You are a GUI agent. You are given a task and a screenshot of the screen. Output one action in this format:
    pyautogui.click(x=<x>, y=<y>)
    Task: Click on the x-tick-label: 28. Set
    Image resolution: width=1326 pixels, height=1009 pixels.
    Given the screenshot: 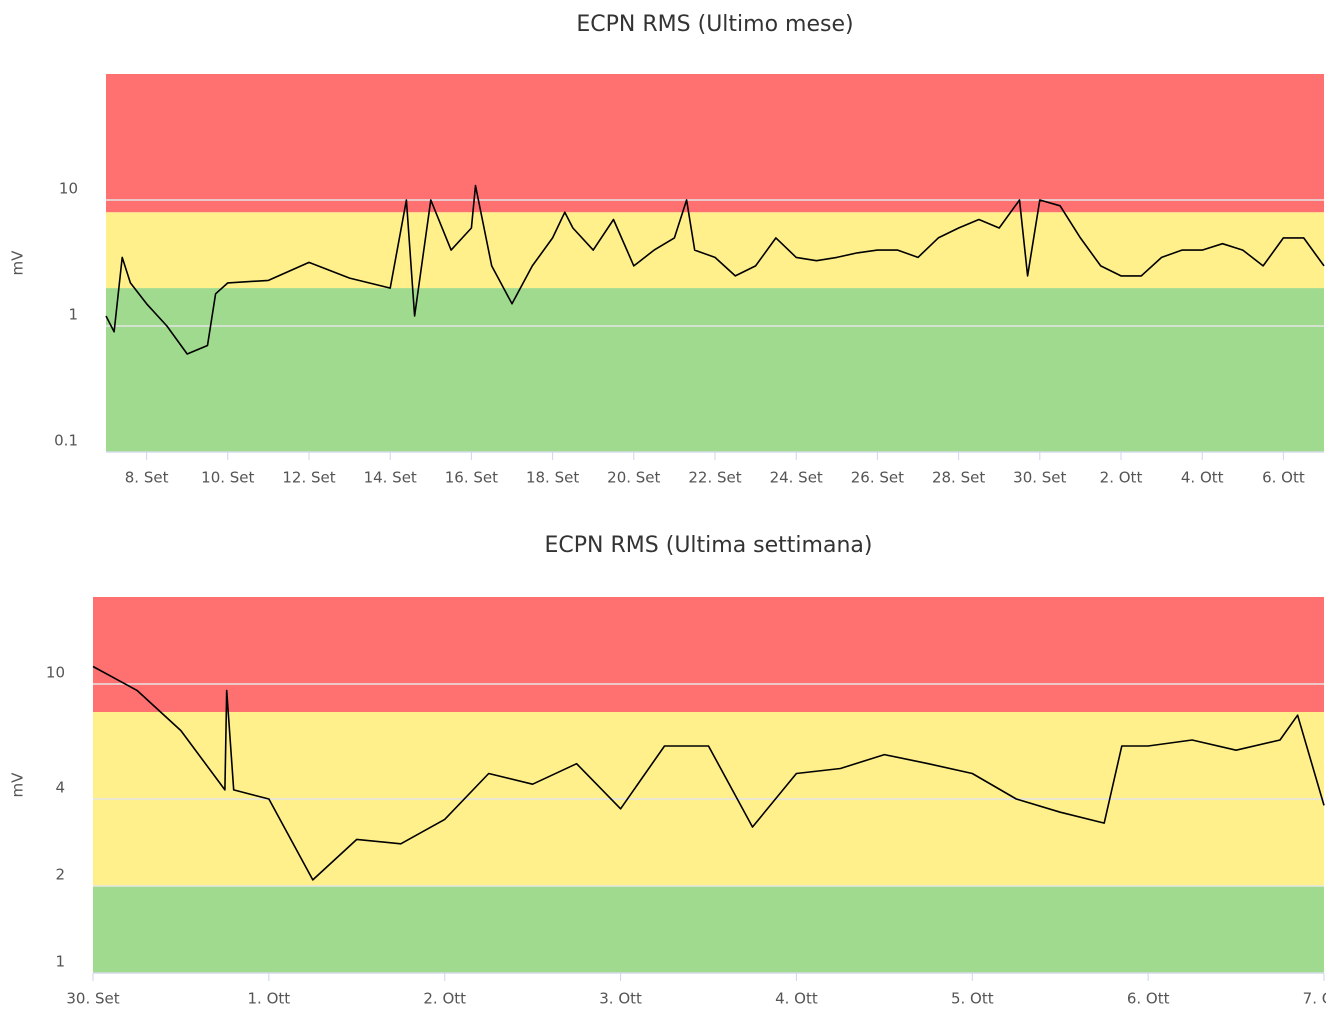 What is the action you would take?
    pyautogui.click(x=958, y=478)
    